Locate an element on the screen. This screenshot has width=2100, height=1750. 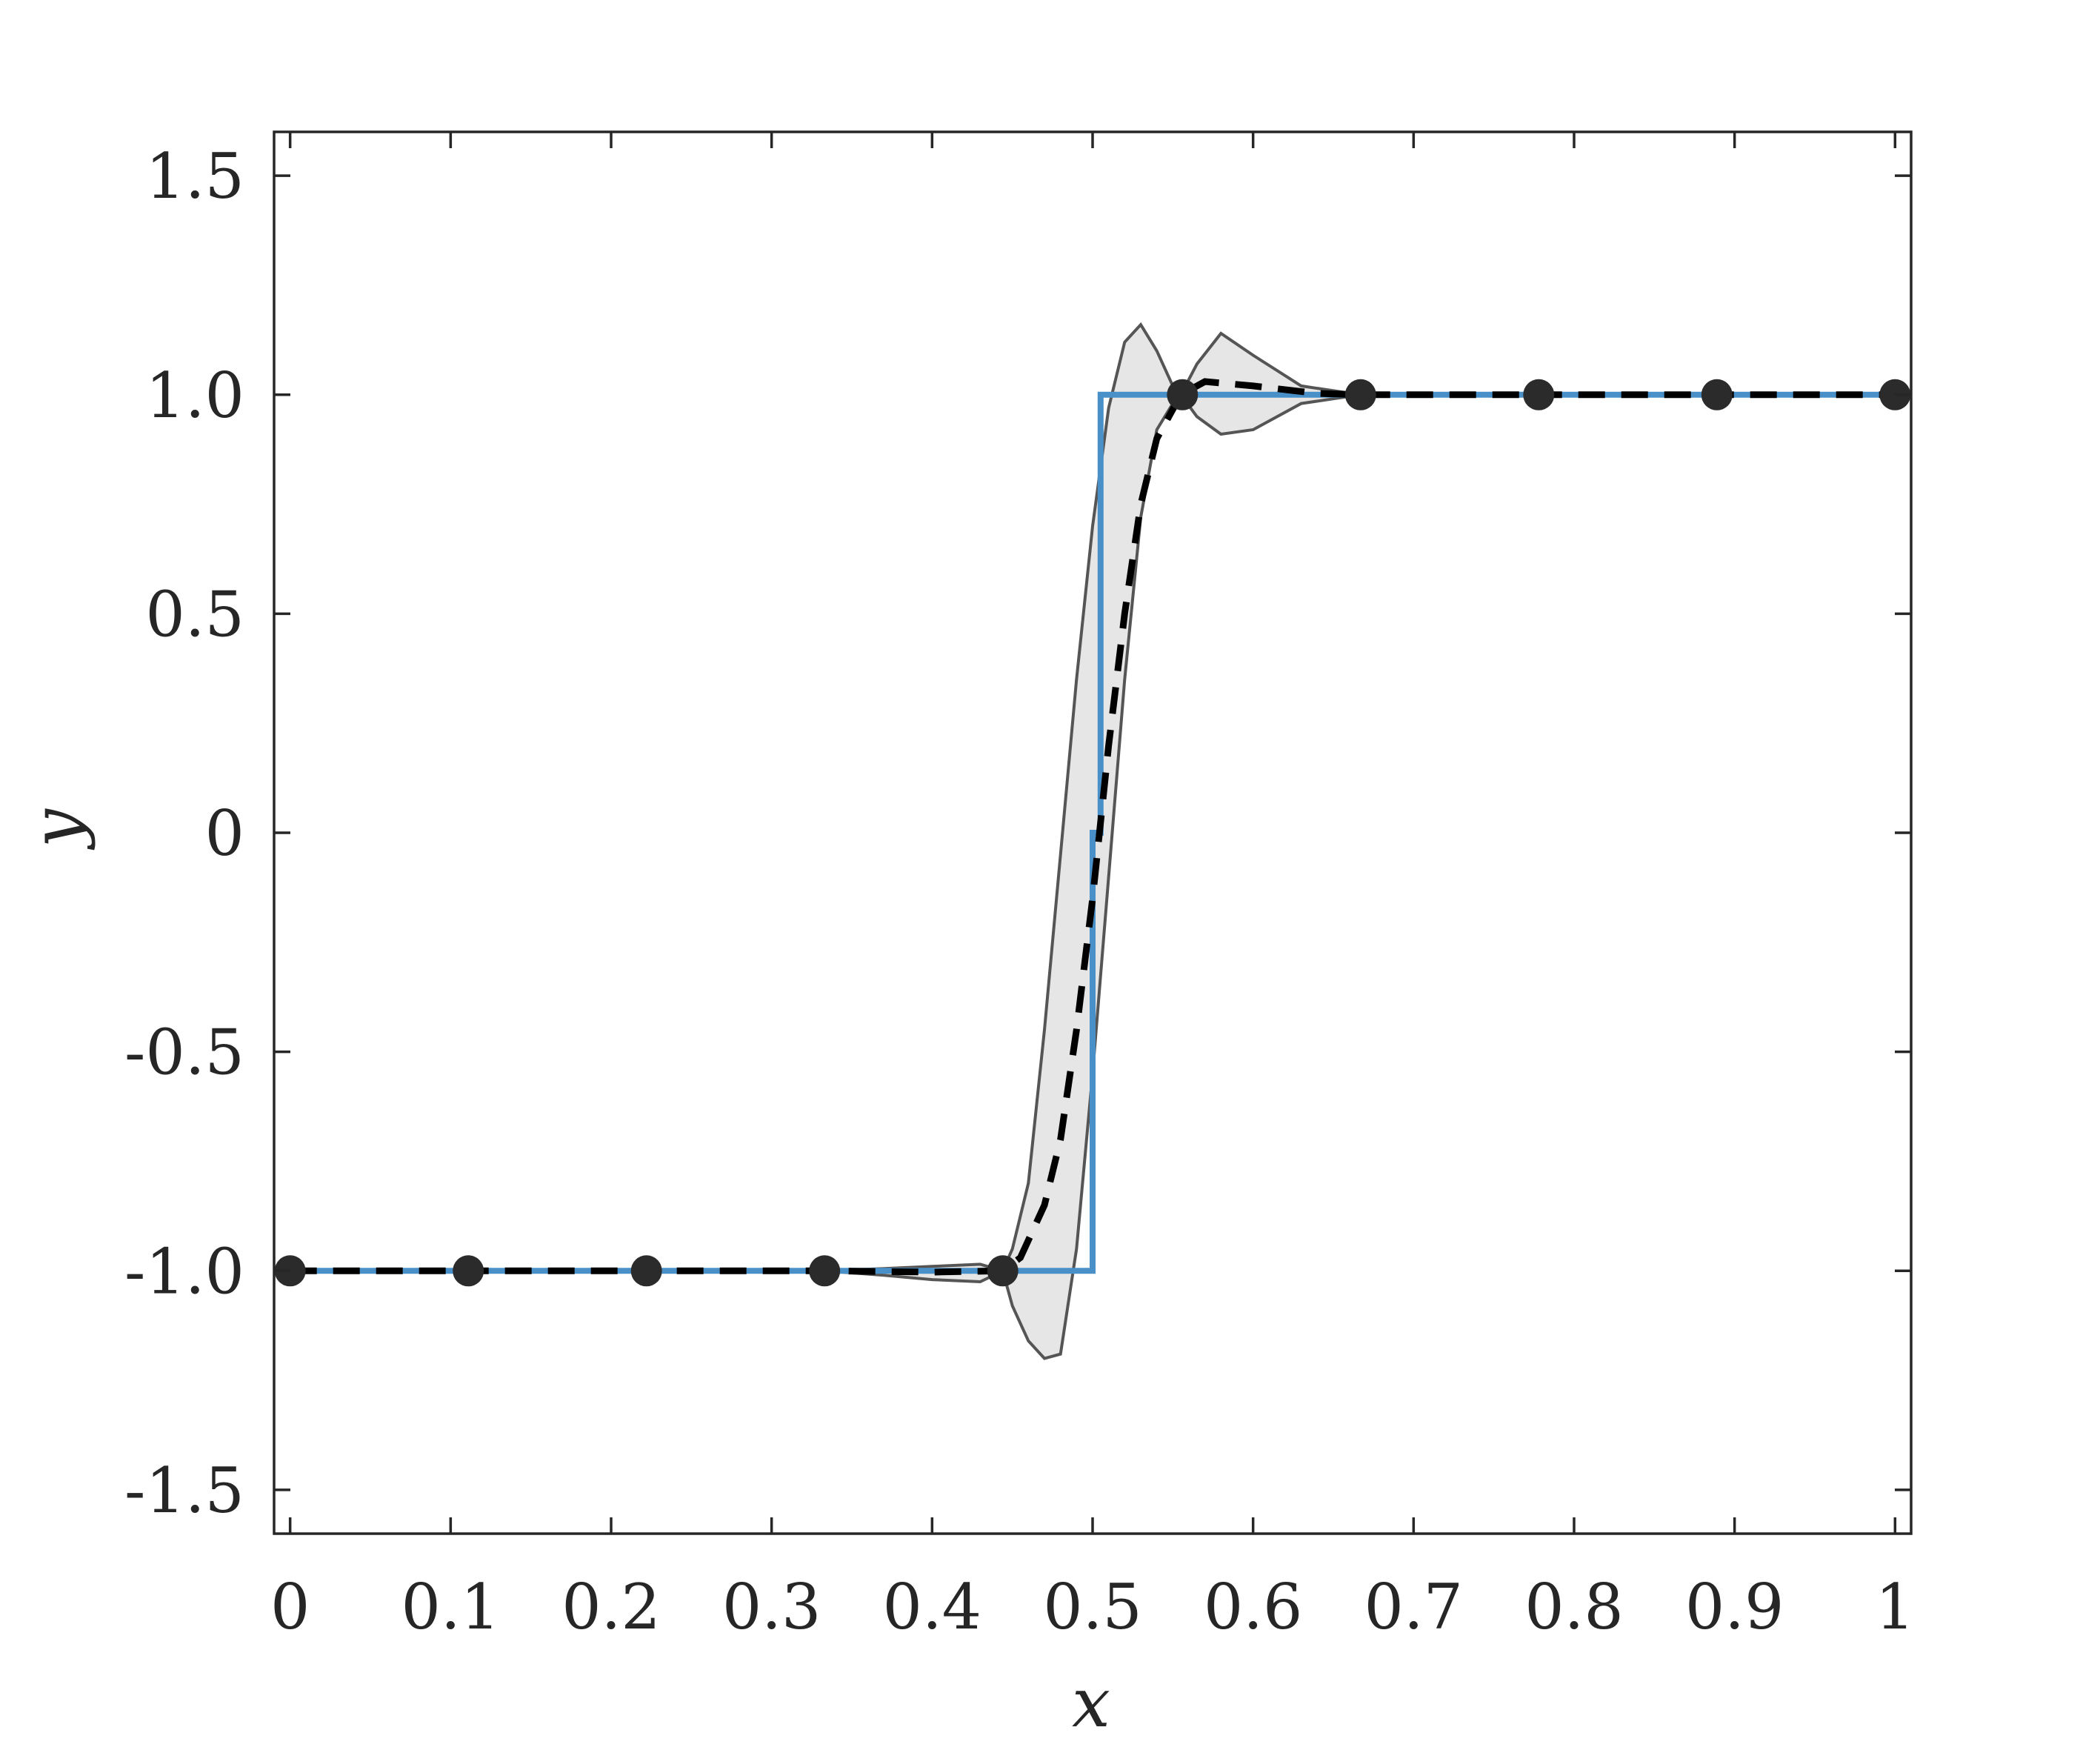
x-tick-label: 0 is located at coordinates (290, 1607).